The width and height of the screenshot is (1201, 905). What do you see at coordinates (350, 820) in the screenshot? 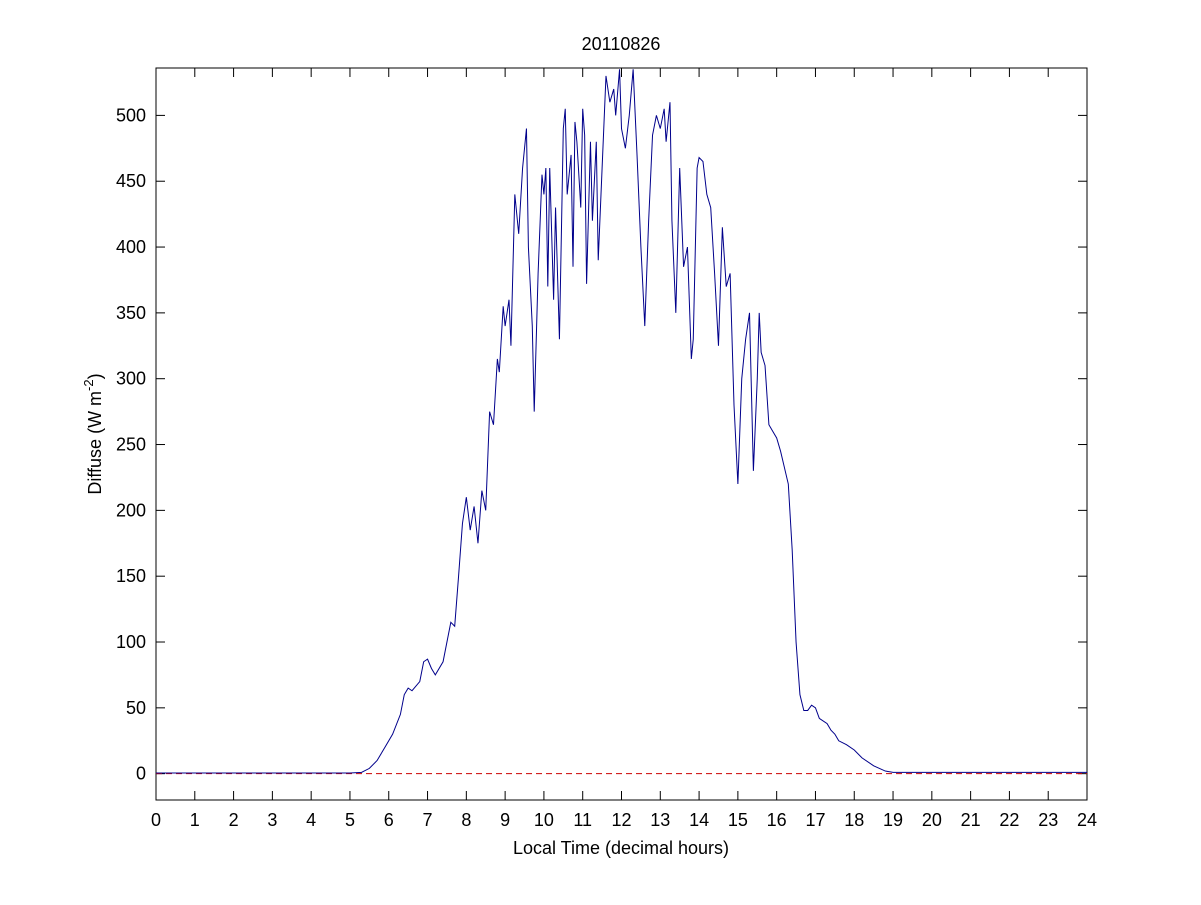
I see `x-tick-label: 5` at bounding box center [350, 820].